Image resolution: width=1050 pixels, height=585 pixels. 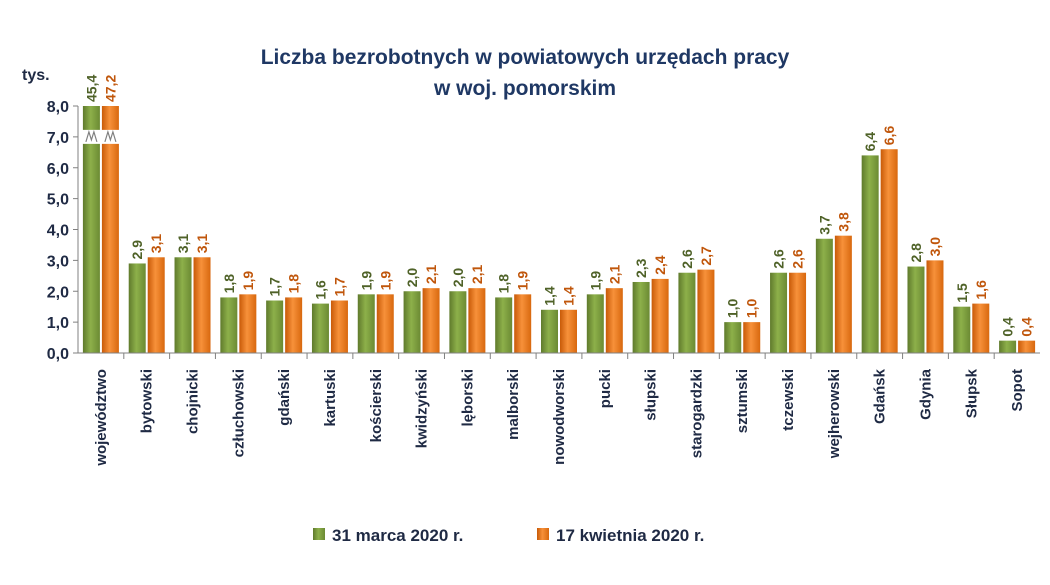 What do you see at coordinates (1017, 390) in the screenshot?
I see `x-tick-label: Sopot` at bounding box center [1017, 390].